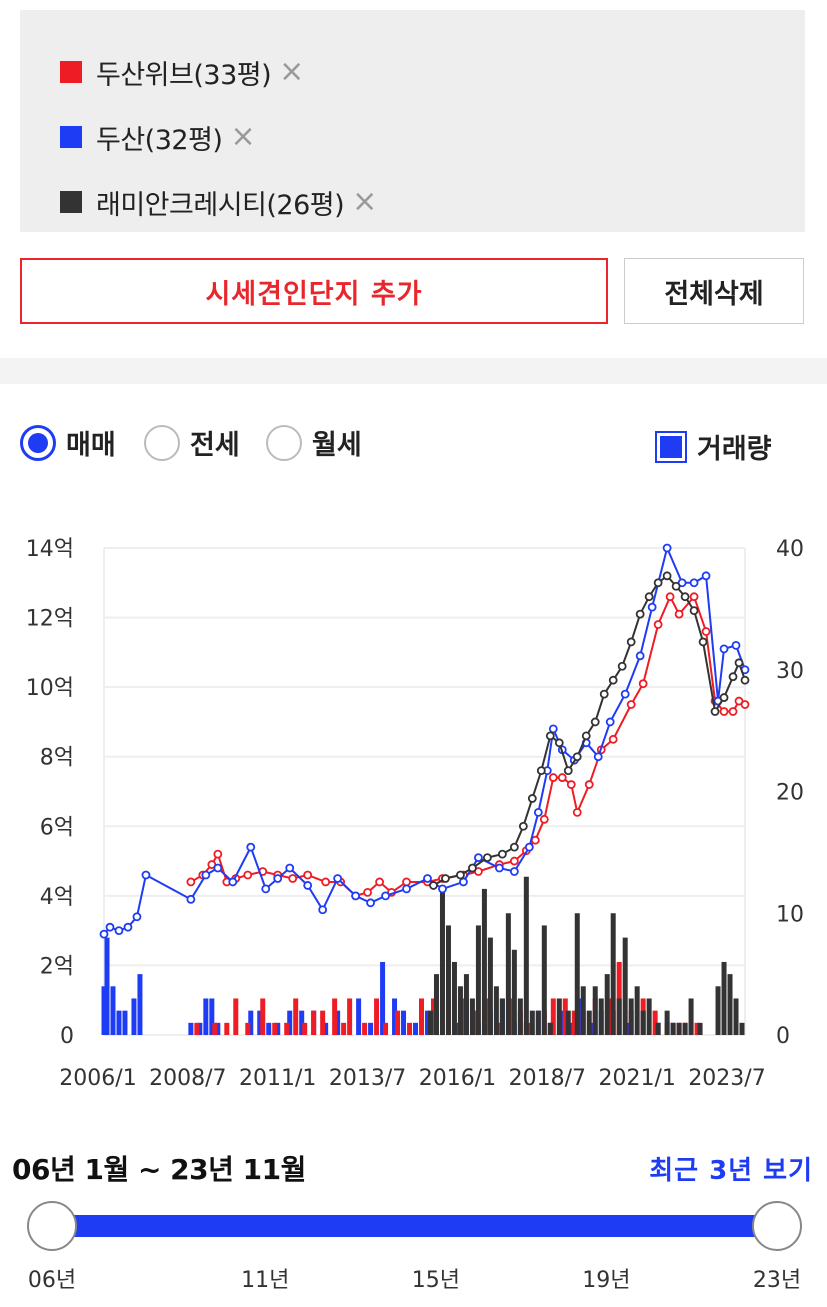 This screenshot has height=1307, width=827. Describe the element at coordinates (589, 730) in the screenshot. I see `price-line` at that location.